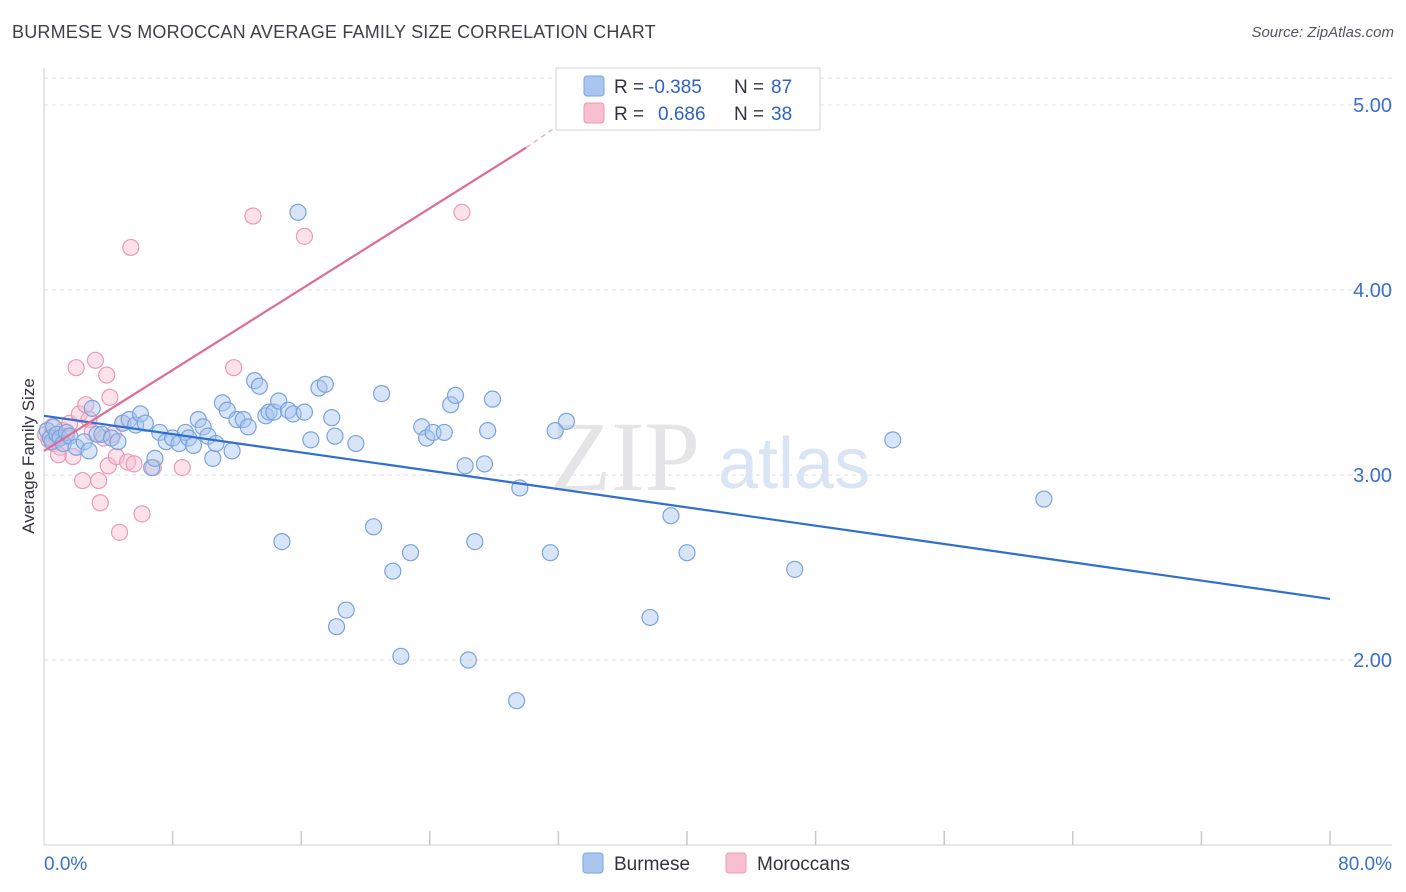 The image size is (1406, 892). What do you see at coordinates (593, 863) in the screenshot?
I see `legend-bottom-swatch-burmese` at bounding box center [593, 863].